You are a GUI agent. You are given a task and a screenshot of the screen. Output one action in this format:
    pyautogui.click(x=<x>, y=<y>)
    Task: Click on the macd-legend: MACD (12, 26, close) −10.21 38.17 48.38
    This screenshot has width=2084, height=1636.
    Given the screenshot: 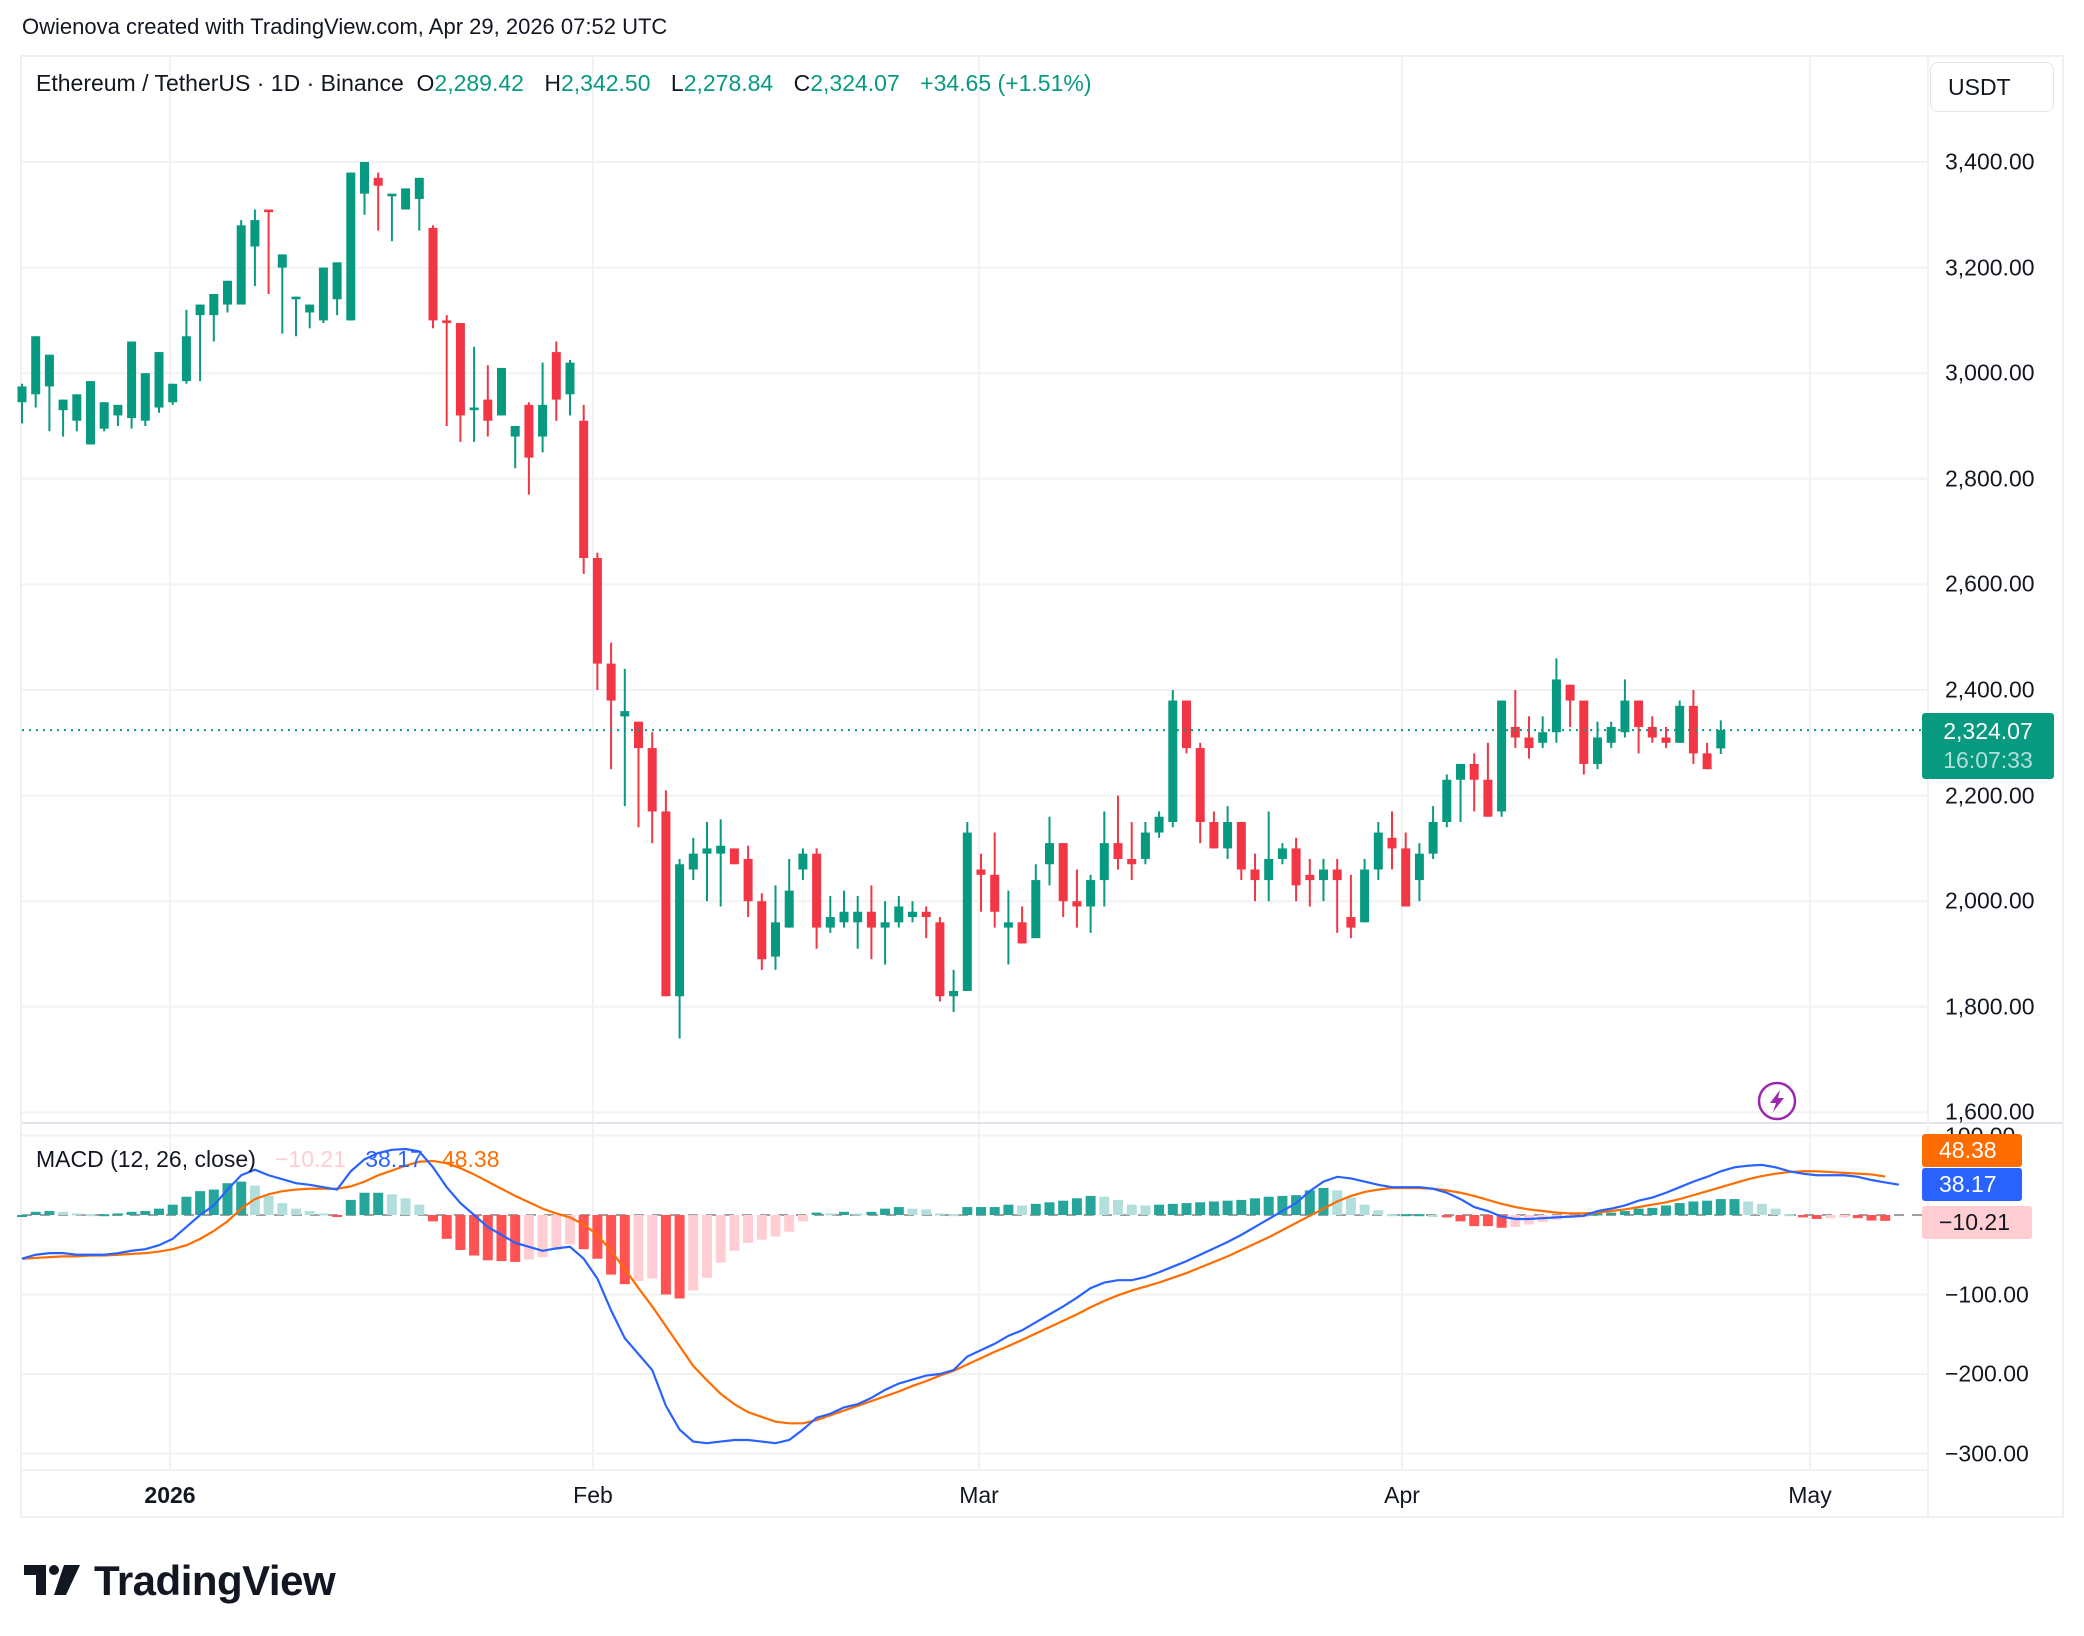 What is the action you would take?
    pyautogui.click(x=268, y=1159)
    